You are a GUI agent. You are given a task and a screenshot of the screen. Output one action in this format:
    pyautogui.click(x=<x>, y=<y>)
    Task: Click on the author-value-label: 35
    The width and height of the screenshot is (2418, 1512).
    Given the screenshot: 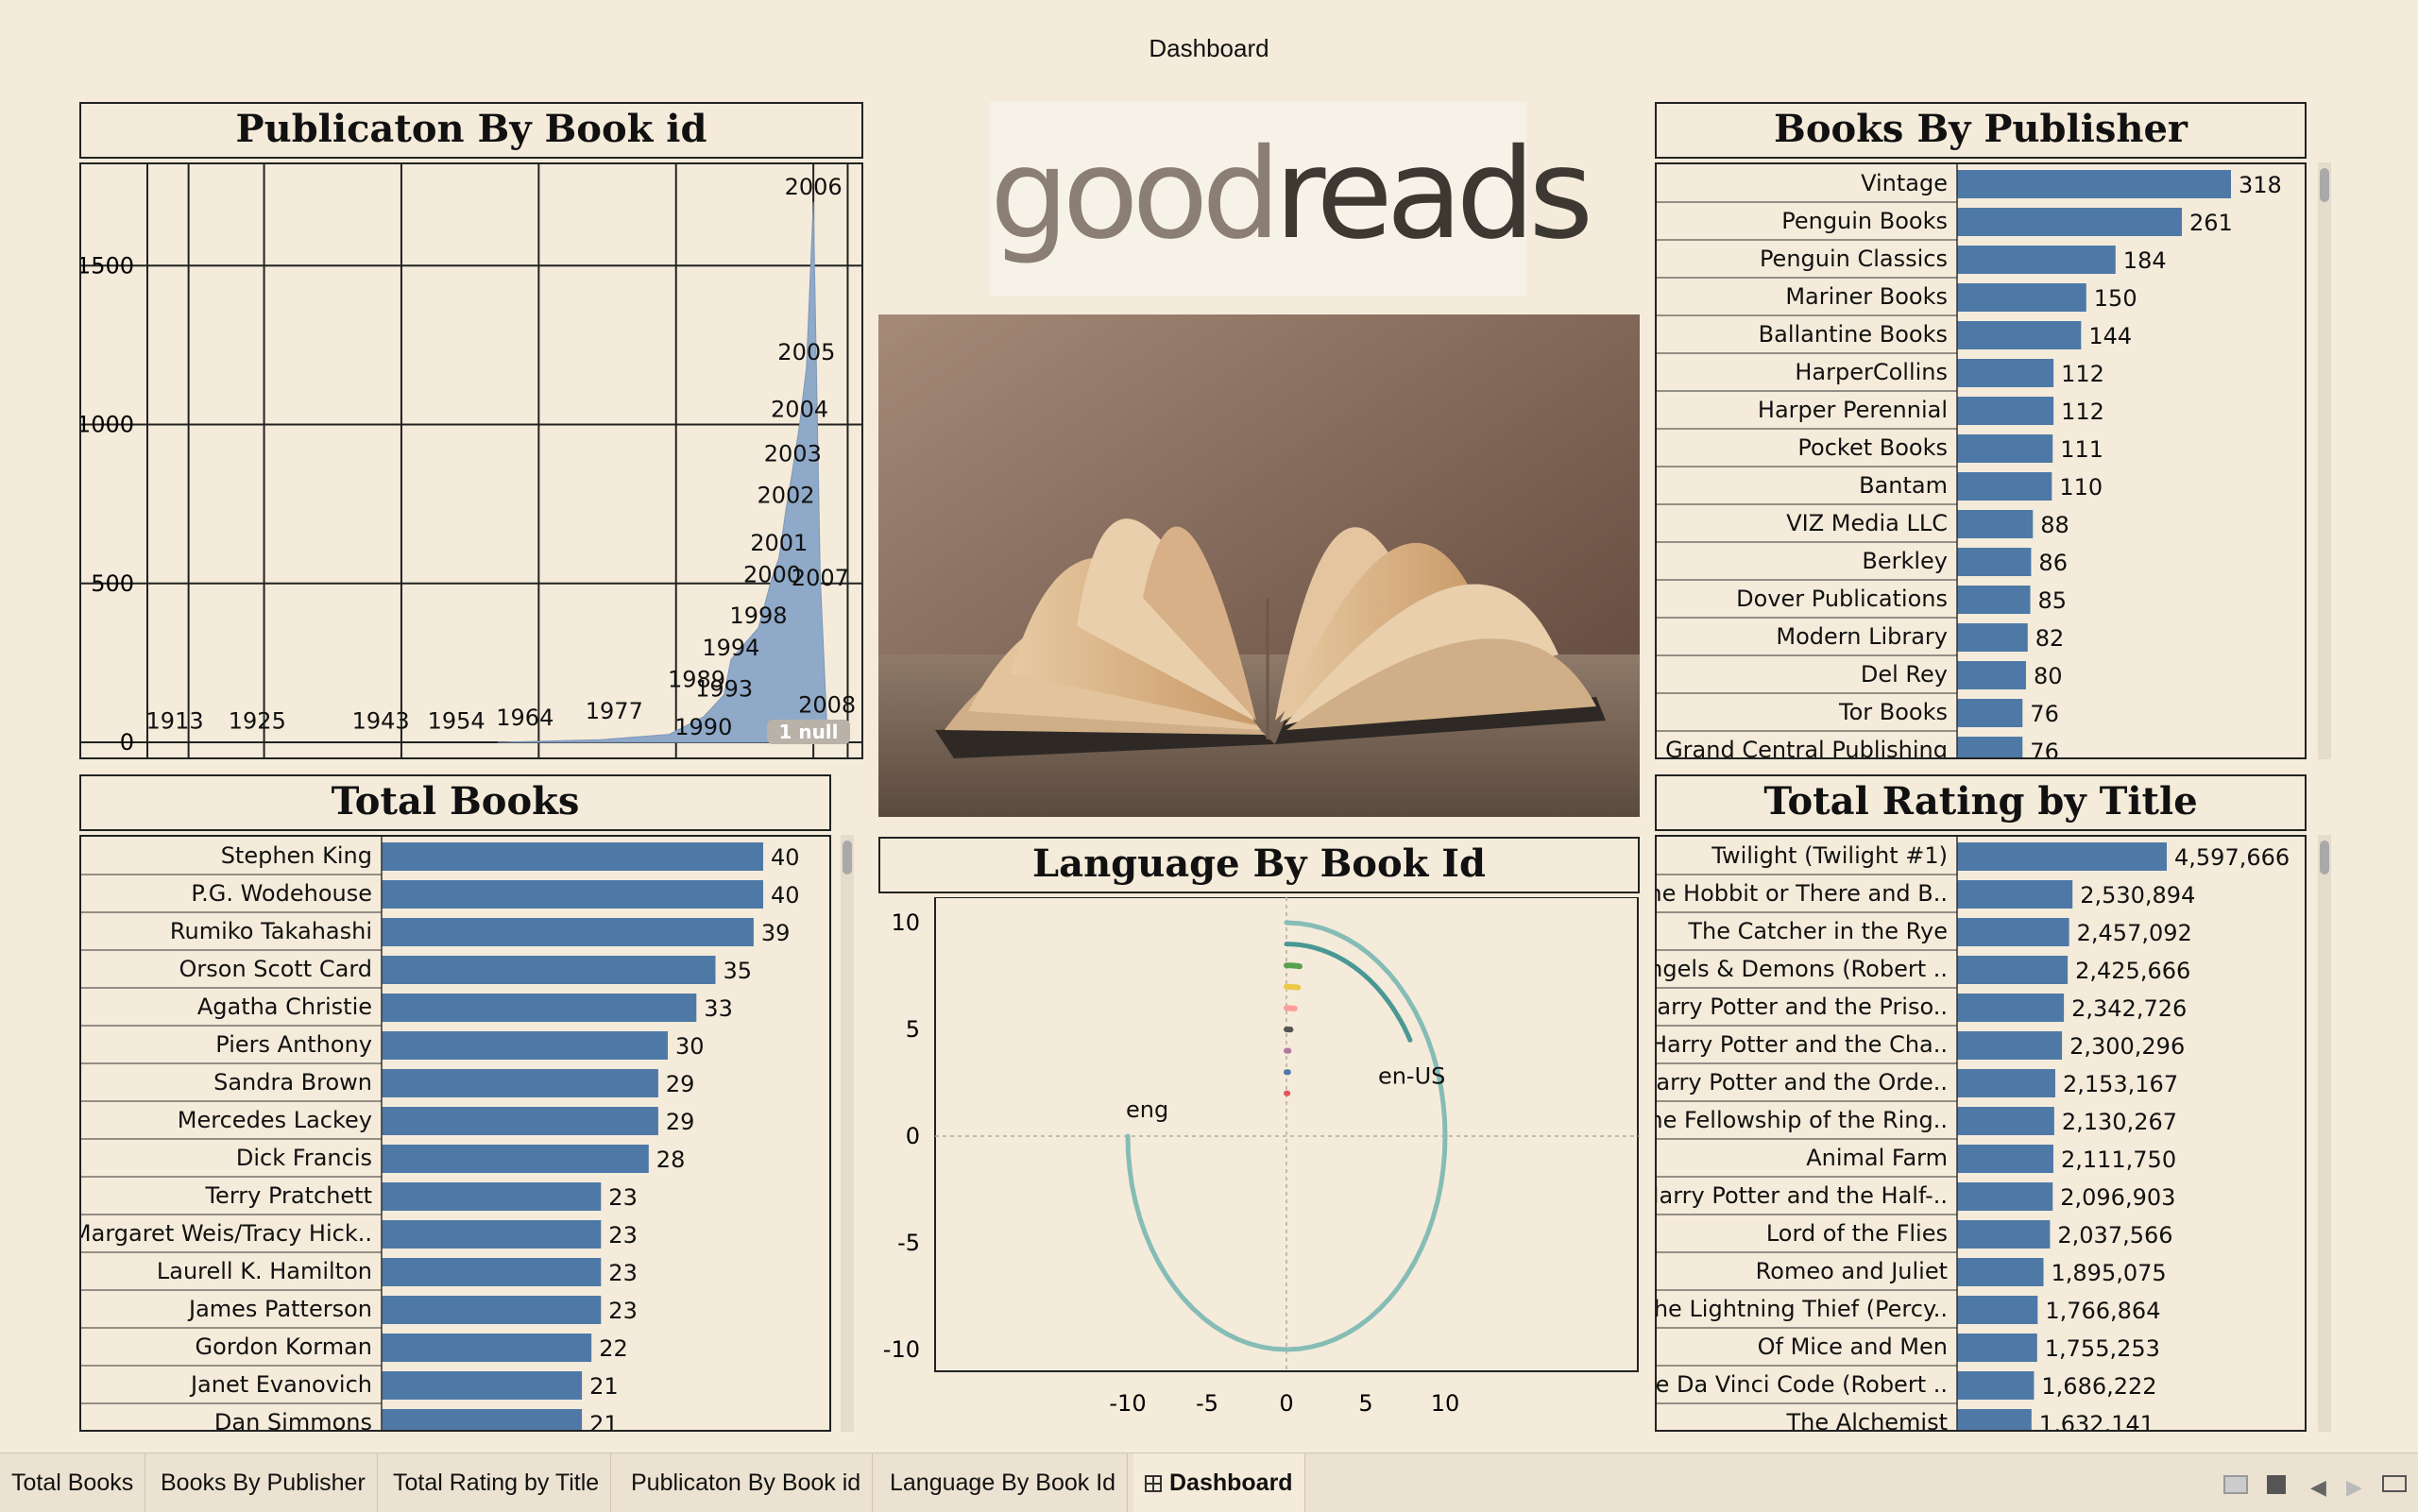 What is the action you would take?
    pyautogui.click(x=739, y=971)
    